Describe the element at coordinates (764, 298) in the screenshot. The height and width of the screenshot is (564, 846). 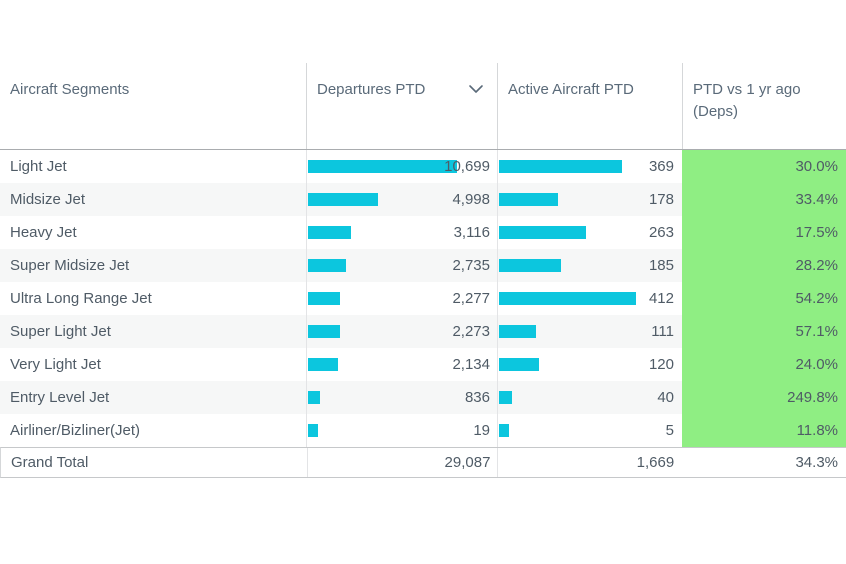
I see `ptd-change-cell: 54.2%` at that location.